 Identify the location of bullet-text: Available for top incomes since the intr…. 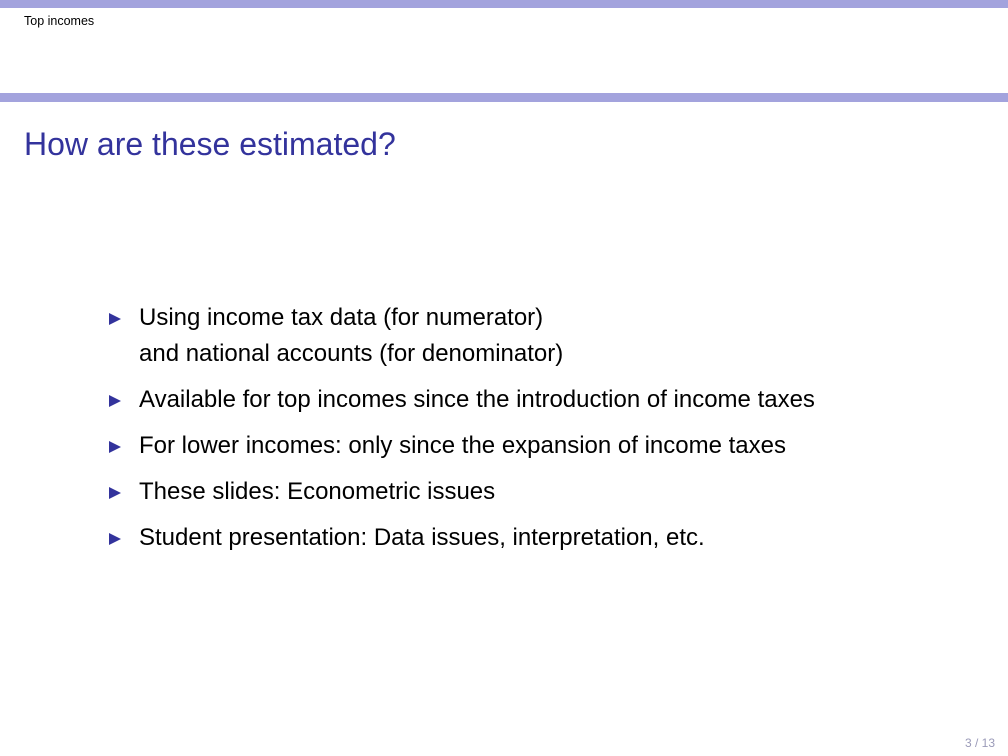
(477, 399).